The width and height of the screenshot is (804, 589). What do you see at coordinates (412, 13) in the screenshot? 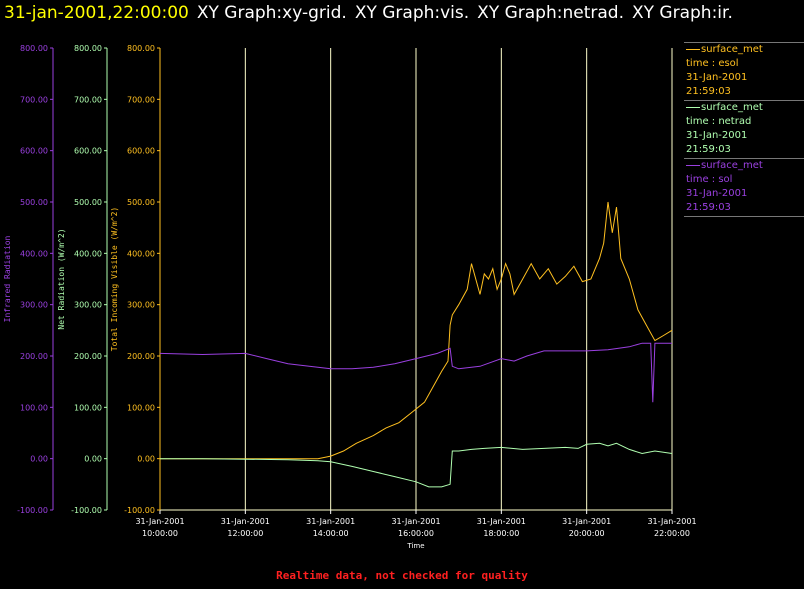
I see `graph-title-vis: XY Graph:vis.` at bounding box center [412, 13].